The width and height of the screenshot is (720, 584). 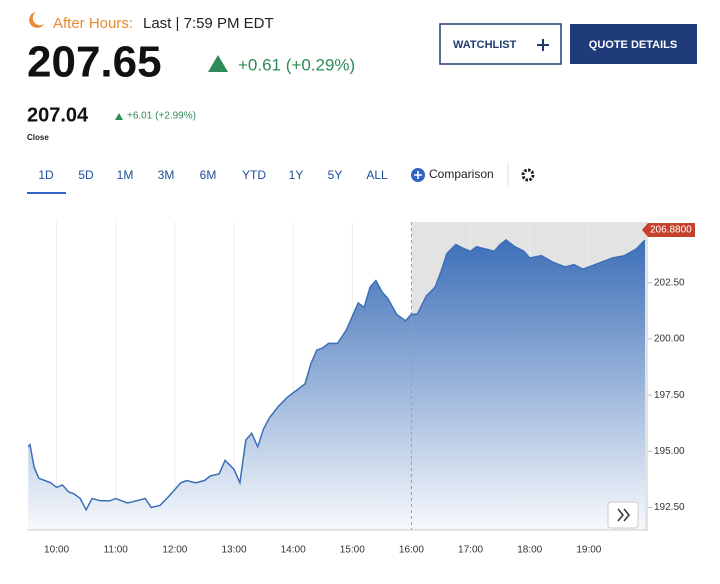 What do you see at coordinates (38, 137) in the screenshot?
I see `close-label: Close` at bounding box center [38, 137].